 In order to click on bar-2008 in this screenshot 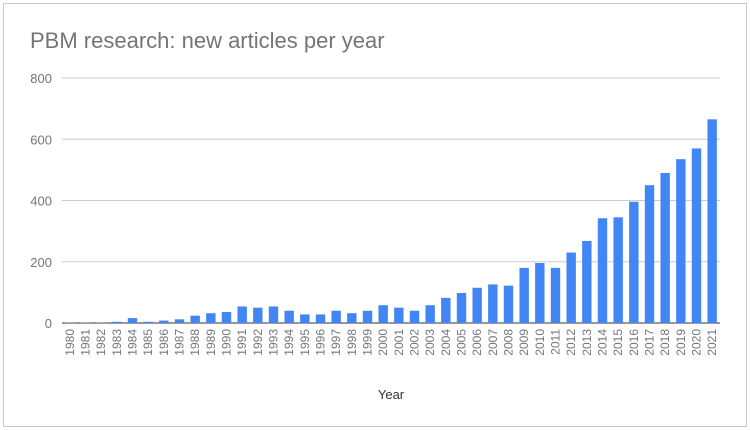, I will do `click(508, 304)`.